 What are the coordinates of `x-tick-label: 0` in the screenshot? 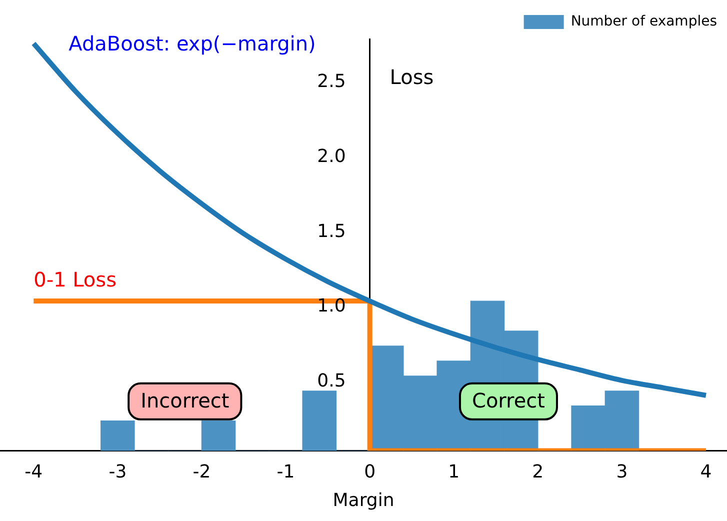 It's located at (370, 471).